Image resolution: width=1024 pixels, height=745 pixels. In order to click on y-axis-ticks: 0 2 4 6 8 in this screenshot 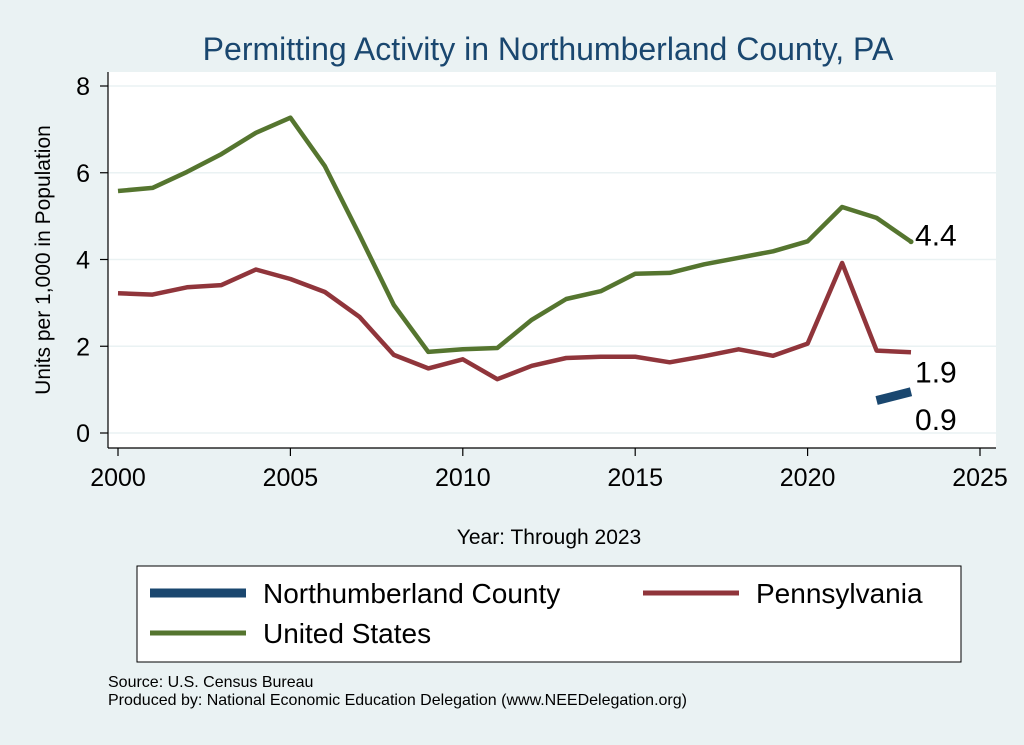, I will do `click(92, 260)`.